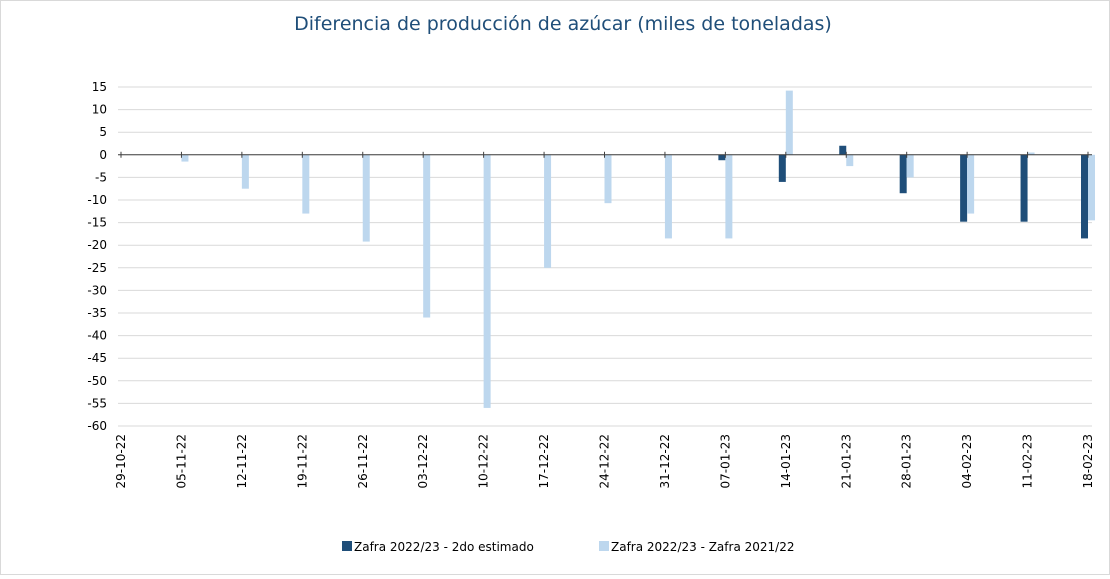 Image resolution: width=1110 pixels, height=579 pixels. What do you see at coordinates (97, 223) in the screenshot?
I see `y-tick-label: -15` at bounding box center [97, 223].